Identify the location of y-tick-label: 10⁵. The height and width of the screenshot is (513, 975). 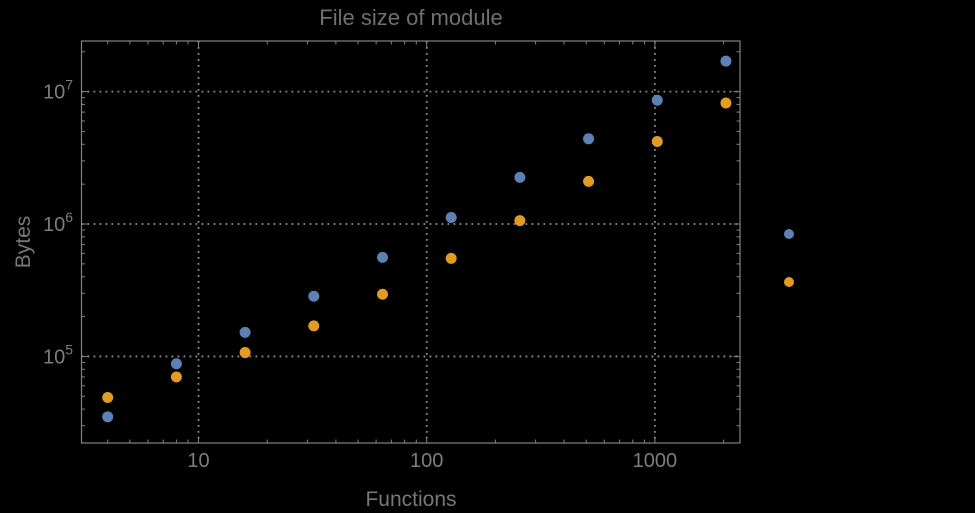
(58, 354).